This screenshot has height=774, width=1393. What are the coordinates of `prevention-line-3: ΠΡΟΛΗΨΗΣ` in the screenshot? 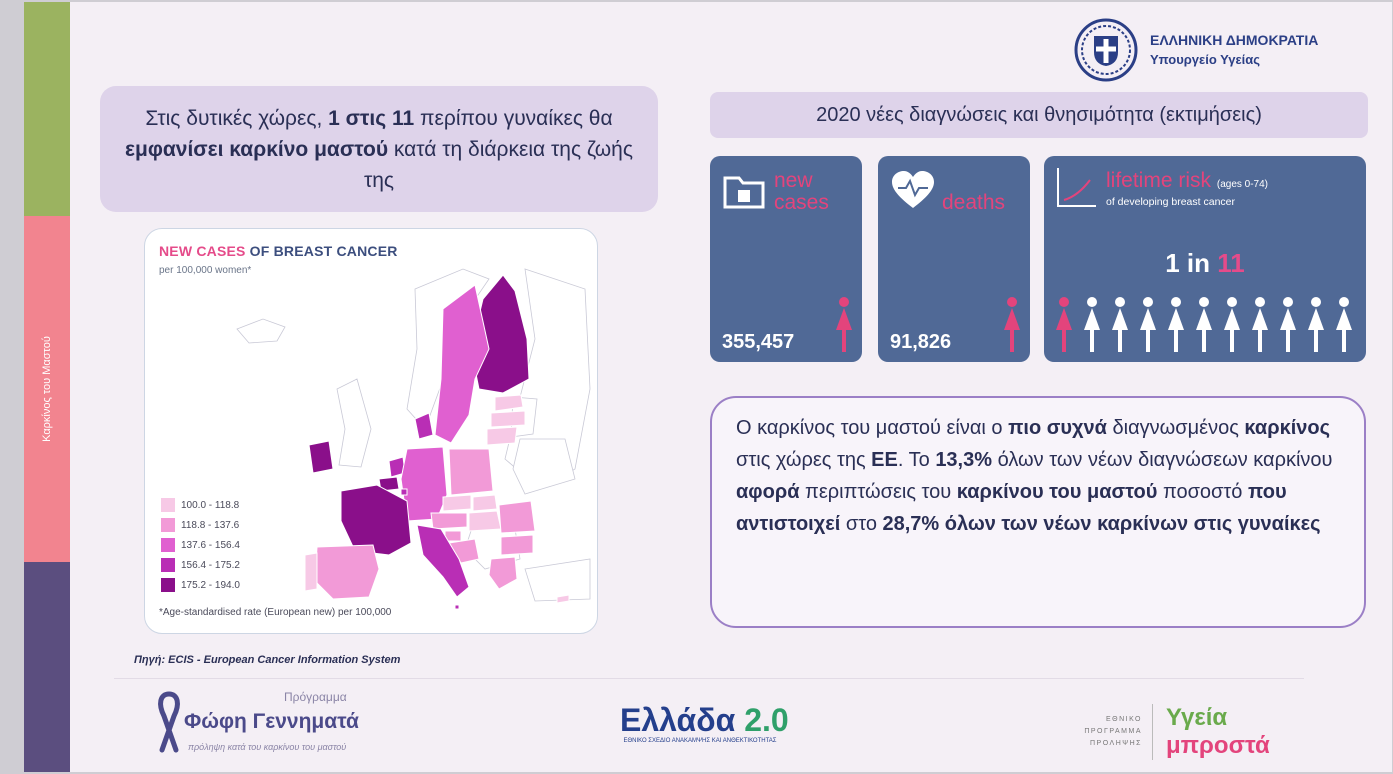 It's located at (1115, 743).